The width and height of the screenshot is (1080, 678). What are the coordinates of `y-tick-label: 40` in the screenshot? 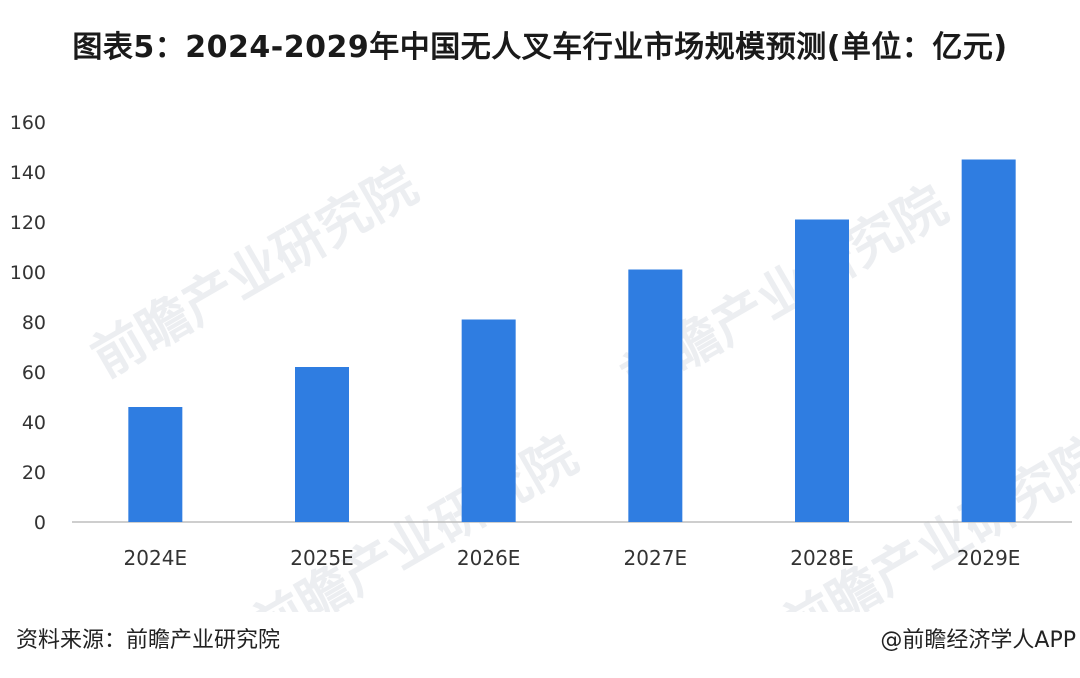 It's located at (34, 423).